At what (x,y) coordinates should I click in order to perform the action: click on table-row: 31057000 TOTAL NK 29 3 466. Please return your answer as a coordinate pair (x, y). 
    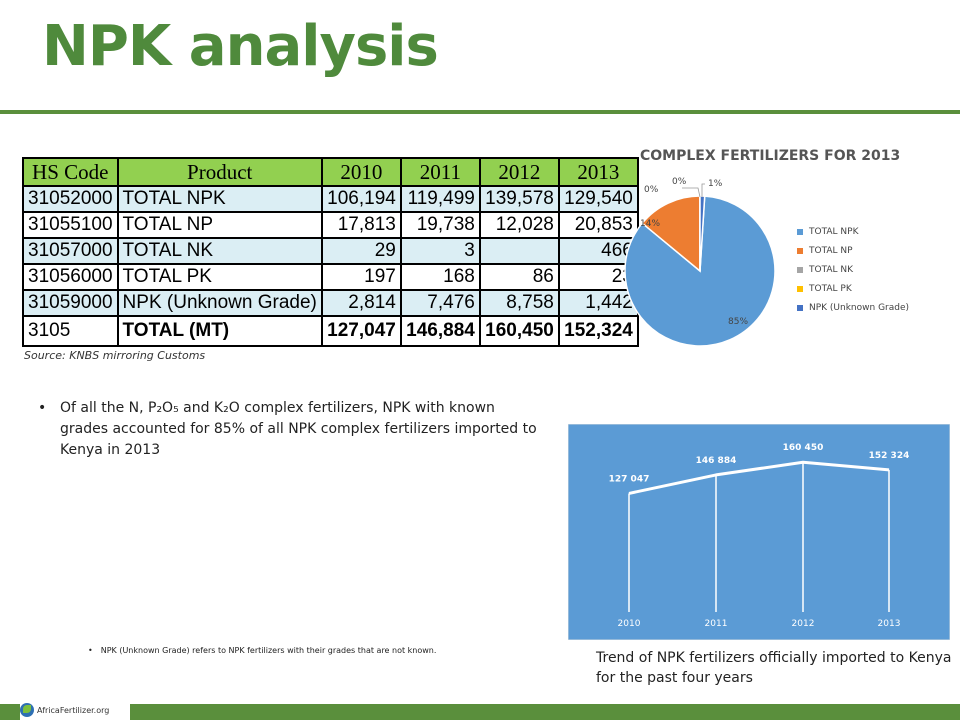
    Looking at the image, I should click on (330, 251).